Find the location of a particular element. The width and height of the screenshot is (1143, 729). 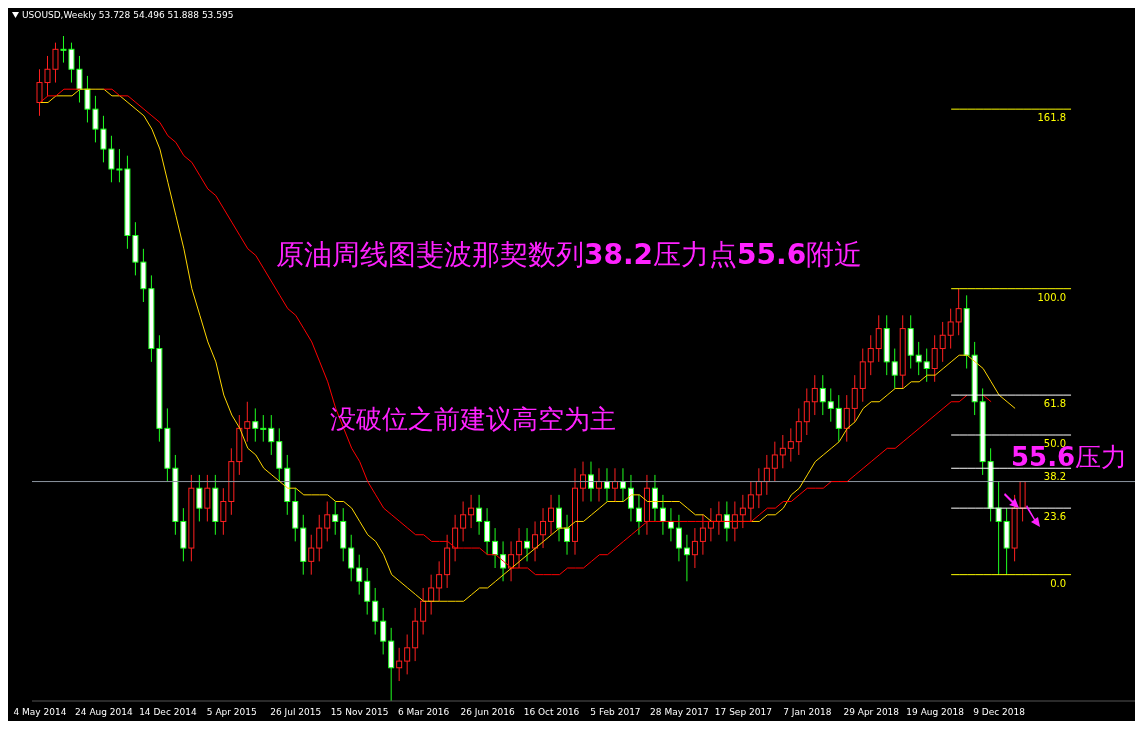

annotation: 0.0 is located at coordinates (1058, 583).